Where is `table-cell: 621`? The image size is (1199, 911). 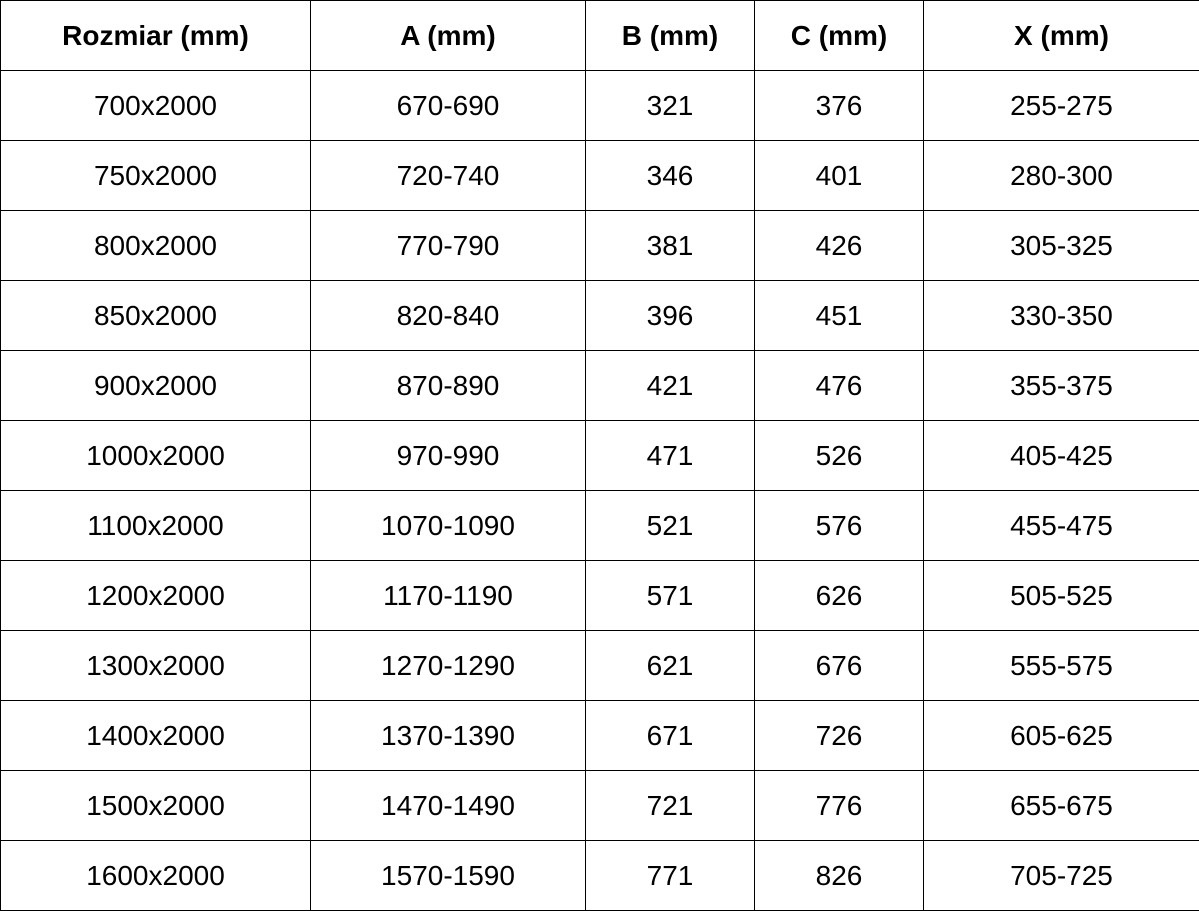 table-cell: 621 is located at coordinates (670, 665).